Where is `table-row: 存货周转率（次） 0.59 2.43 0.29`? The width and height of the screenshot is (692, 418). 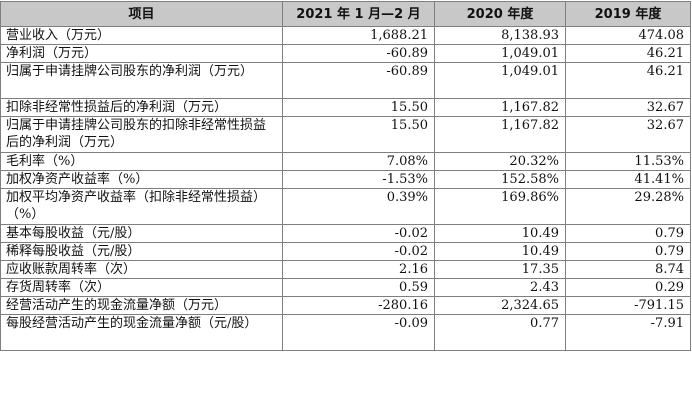 table-row: 存货周转率（次） 0.59 2.43 0.29 is located at coordinates (345, 287).